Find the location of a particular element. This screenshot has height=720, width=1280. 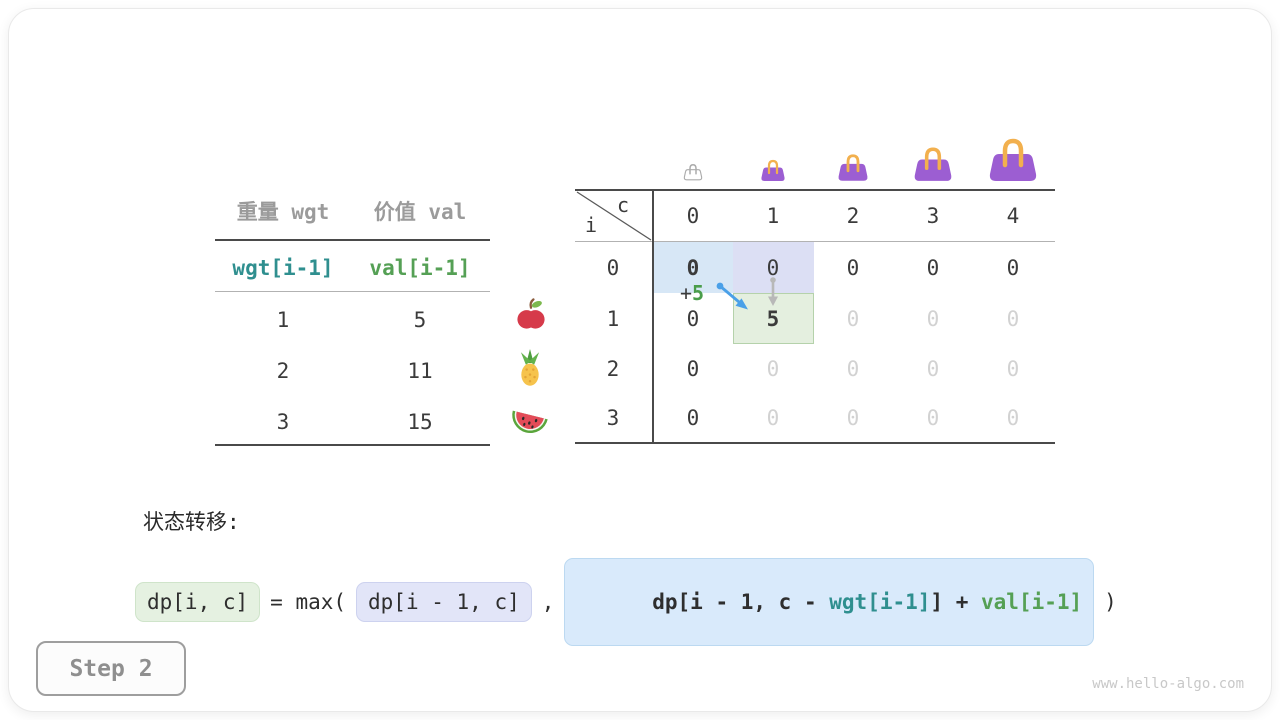

transition-label: 状态转移: is located at coordinates (191, 522).